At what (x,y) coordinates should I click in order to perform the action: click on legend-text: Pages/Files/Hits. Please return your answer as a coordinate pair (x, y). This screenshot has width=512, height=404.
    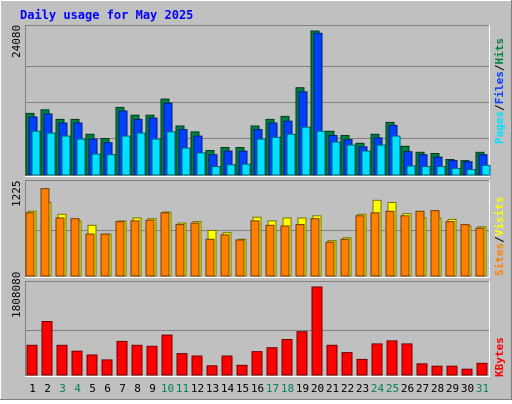
    Looking at the image, I should click on (499, 91).